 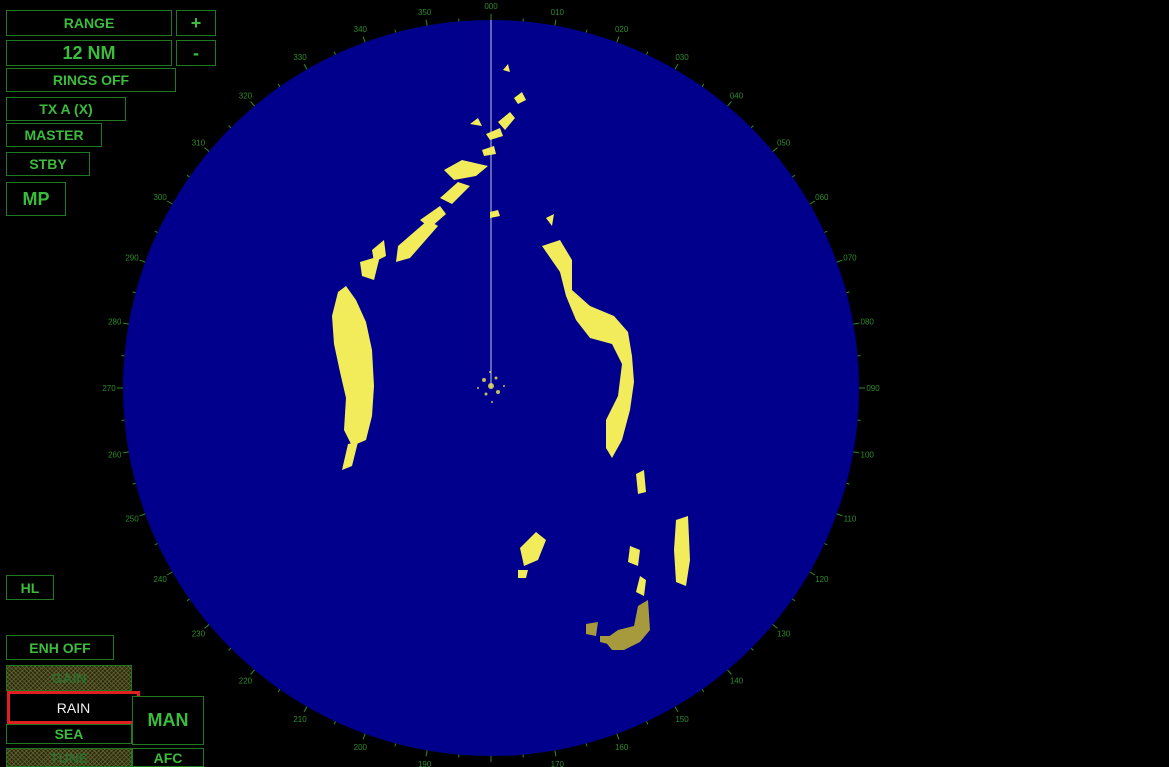 What do you see at coordinates (196, 23) in the screenshot?
I see `range-increase-button: +` at bounding box center [196, 23].